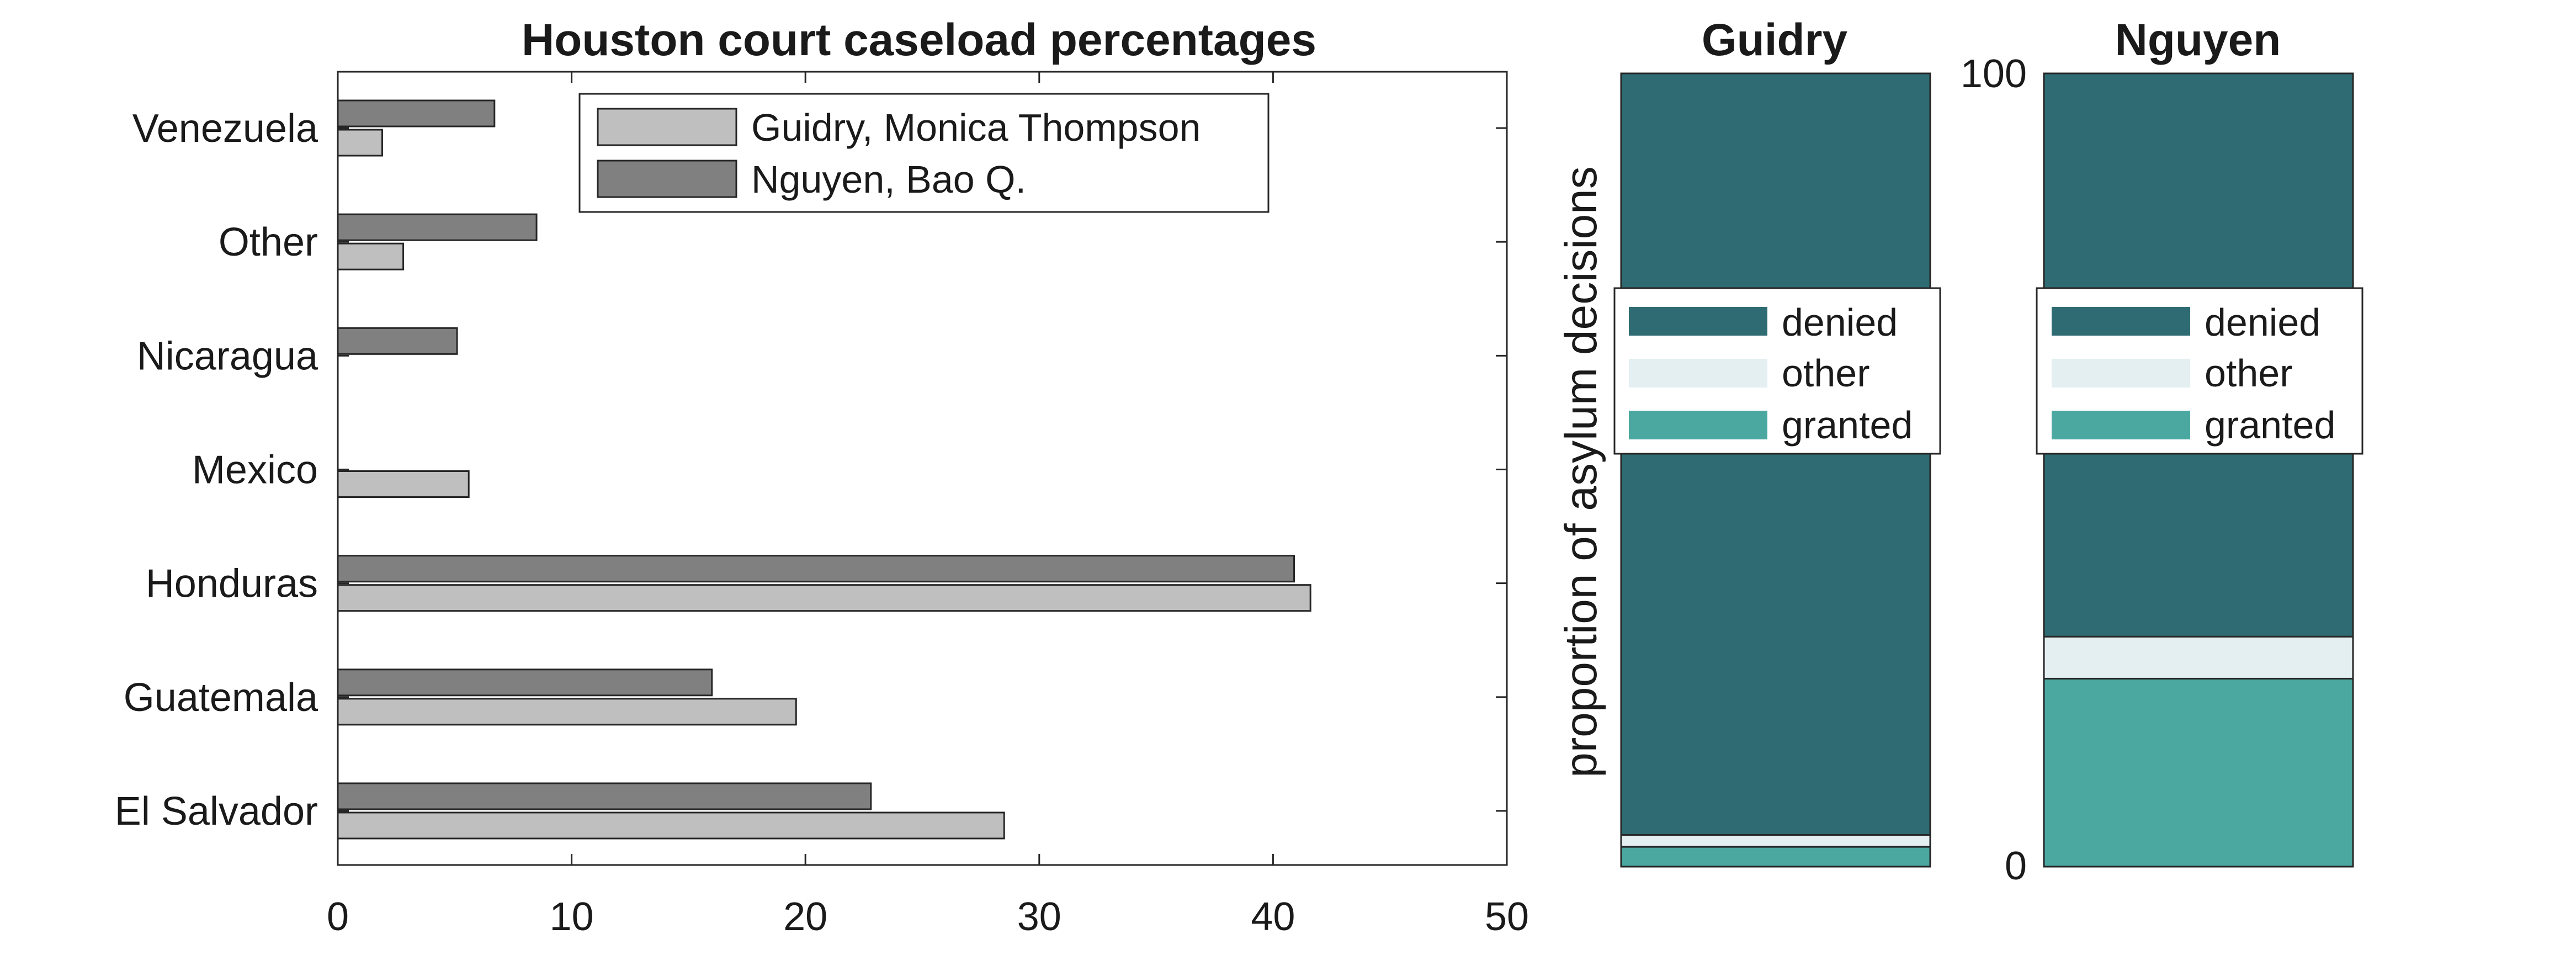  What do you see at coordinates (1847, 426) in the screenshot?
I see `guidry-legend-label-granted: granted` at bounding box center [1847, 426].